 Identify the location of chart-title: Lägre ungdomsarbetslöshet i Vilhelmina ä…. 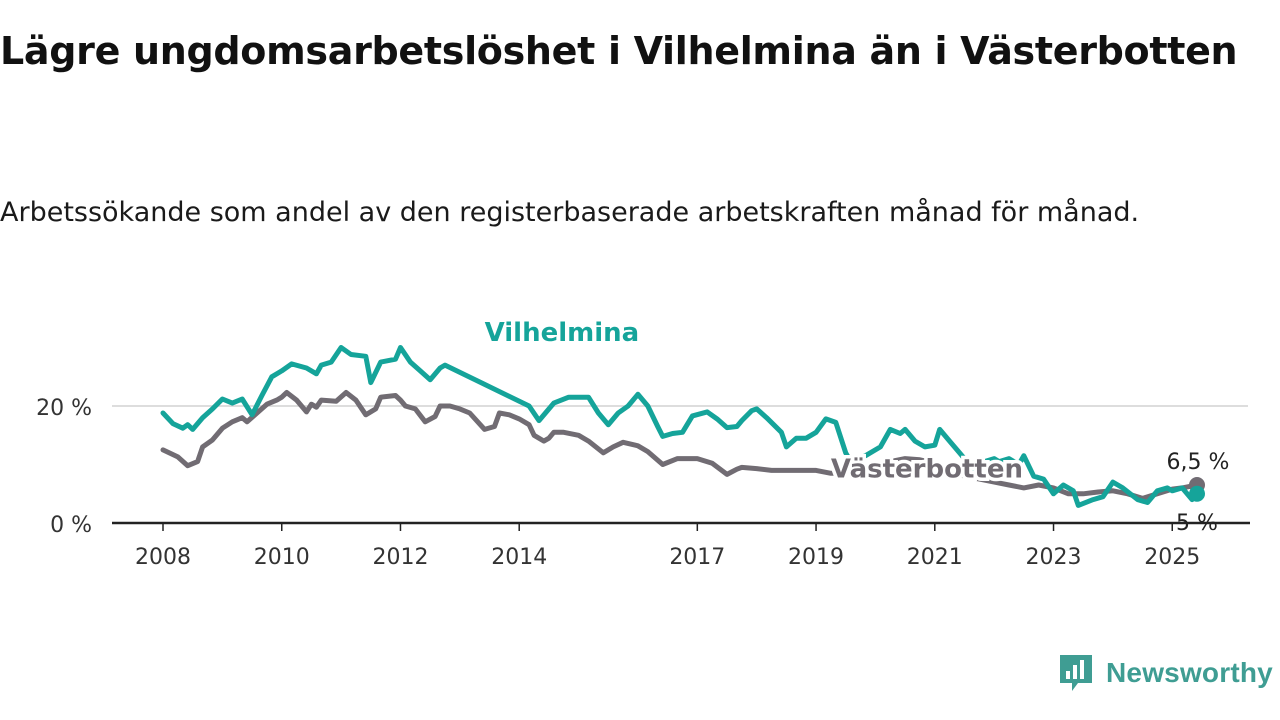
(619, 51).